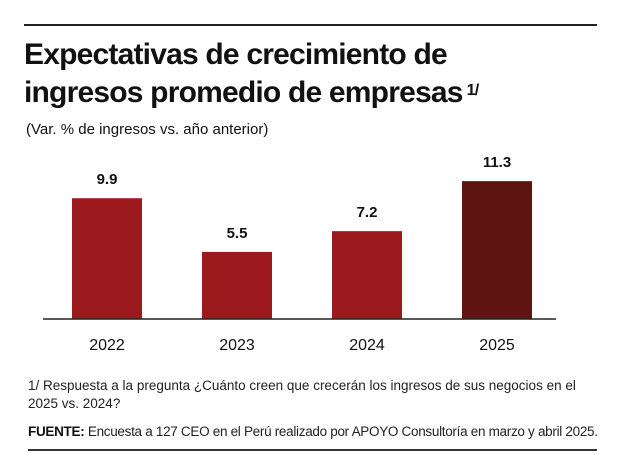 The height and width of the screenshot is (473, 620). I want to click on x-tick-label-2024: 2024, so click(367, 345).